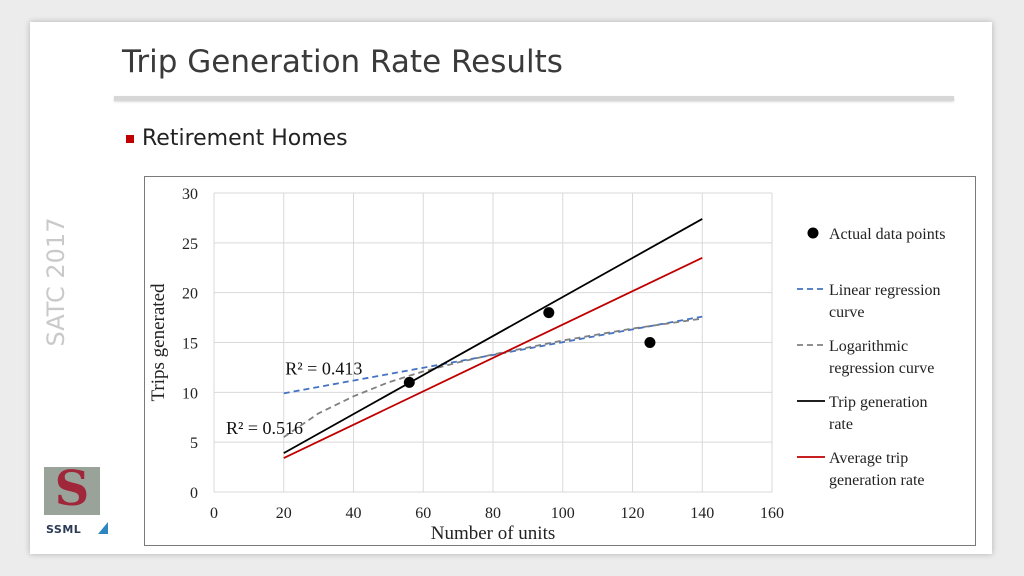 The width and height of the screenshot is (1024, 576). Describe the element at coordinates (190, 194) in the screenshot. I see `y-tick-label: 30` at that location.